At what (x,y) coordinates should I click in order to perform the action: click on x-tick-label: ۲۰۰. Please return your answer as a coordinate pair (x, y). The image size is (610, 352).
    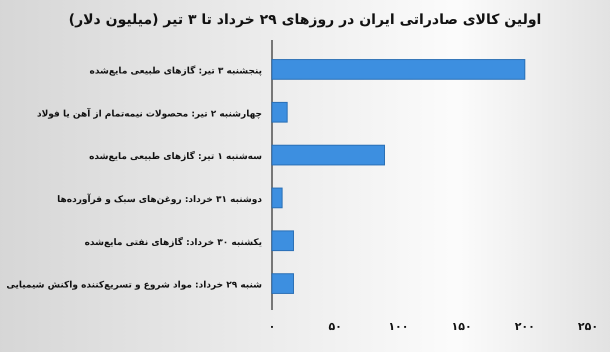
    Looking at the image, I should click on (524, 326).